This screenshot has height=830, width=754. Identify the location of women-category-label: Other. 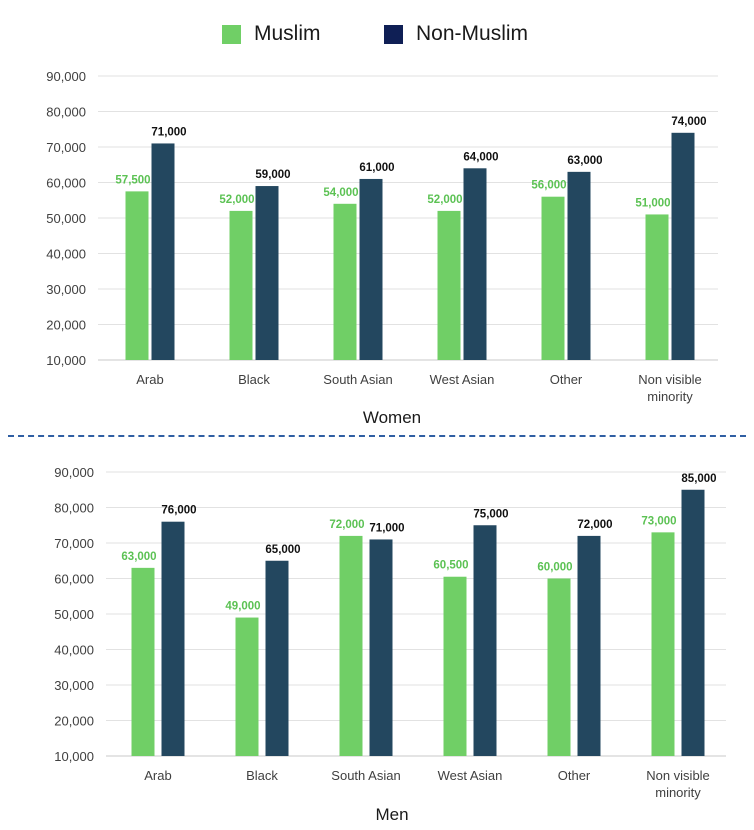
(566, 379).